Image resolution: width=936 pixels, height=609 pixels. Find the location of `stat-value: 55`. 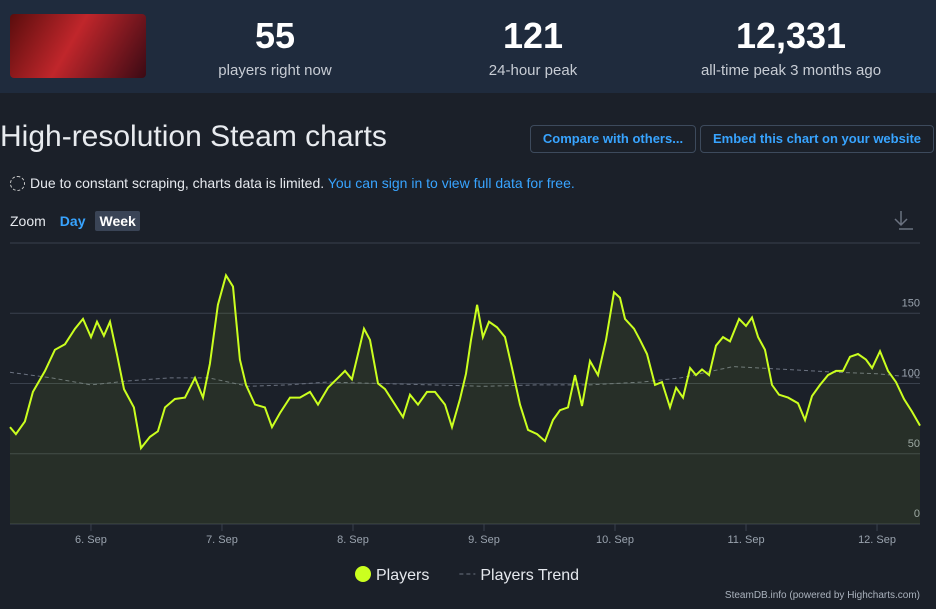

stat-value: 55 is located at coordinates (275, 35).